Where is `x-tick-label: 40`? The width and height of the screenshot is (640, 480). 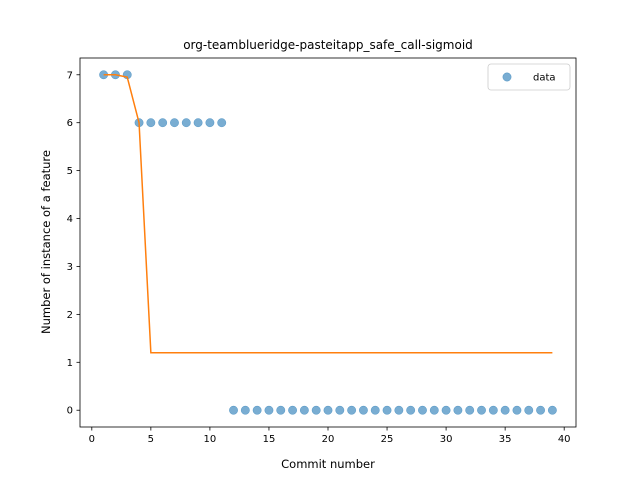 x-tick-label: 40 is located at coordinates (564, 439).